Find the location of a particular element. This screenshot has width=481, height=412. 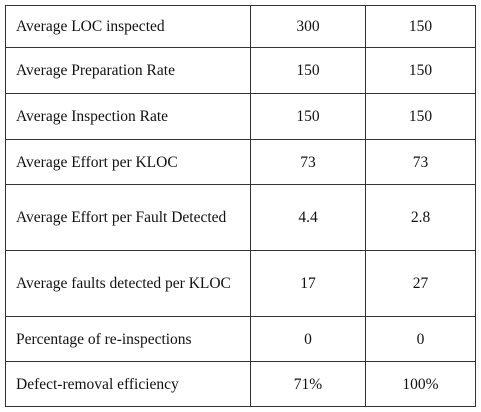

table-cell: Average LOC inspected is located at coordinates (128, 26).